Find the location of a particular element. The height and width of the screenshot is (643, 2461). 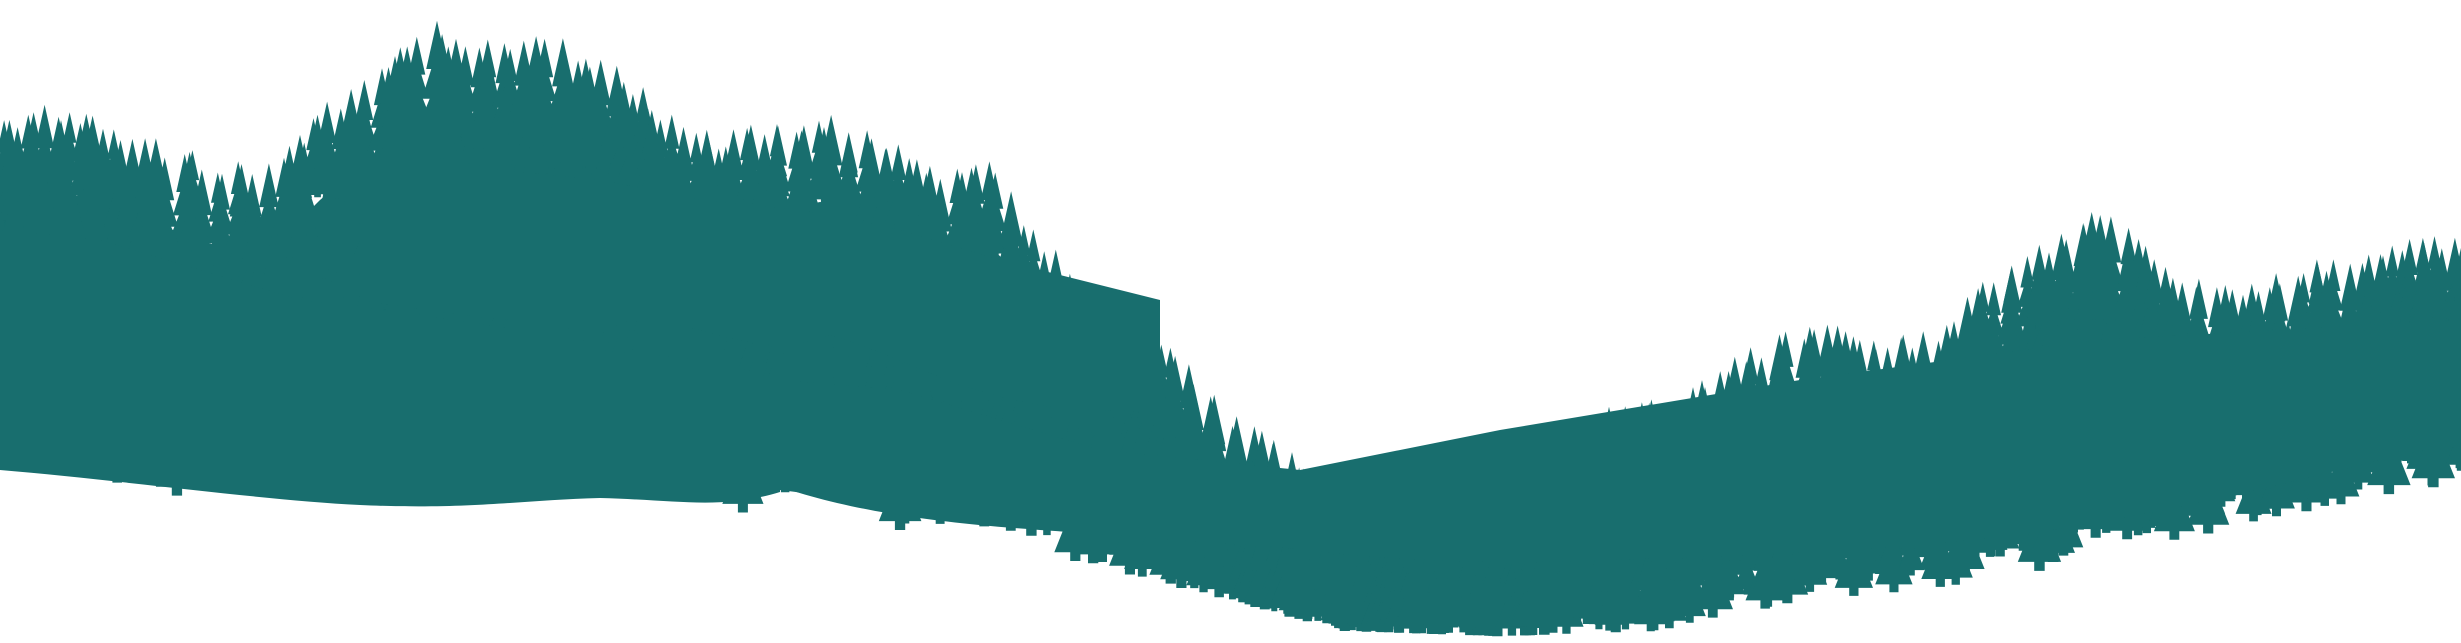

upper-ridge is located at coordinates (760, 281).